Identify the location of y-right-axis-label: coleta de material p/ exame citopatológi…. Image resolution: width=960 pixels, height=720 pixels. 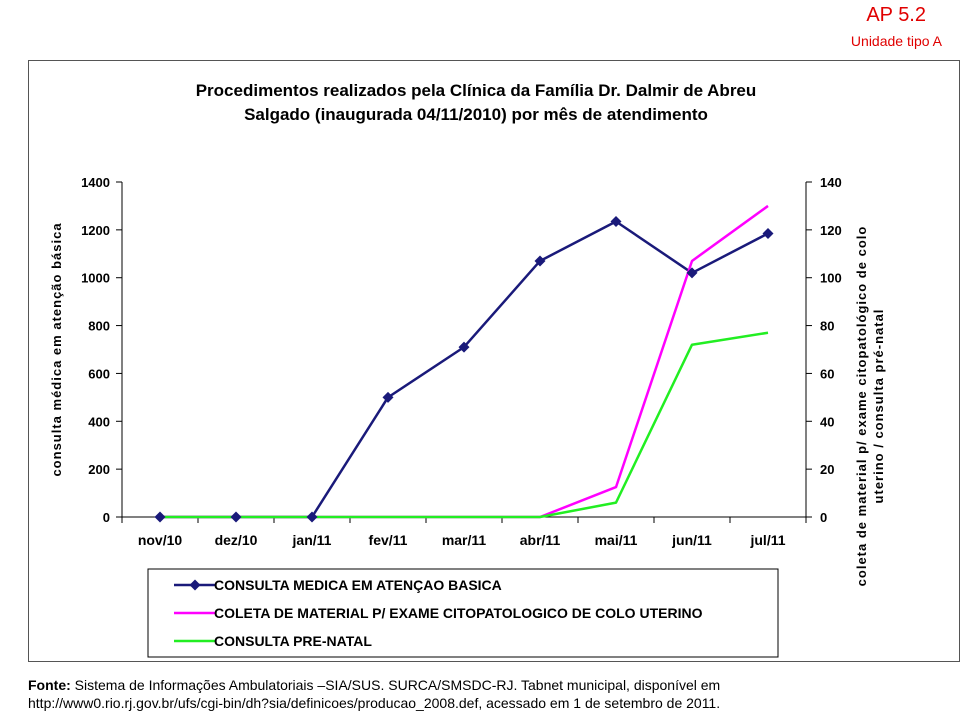
(861, 406).